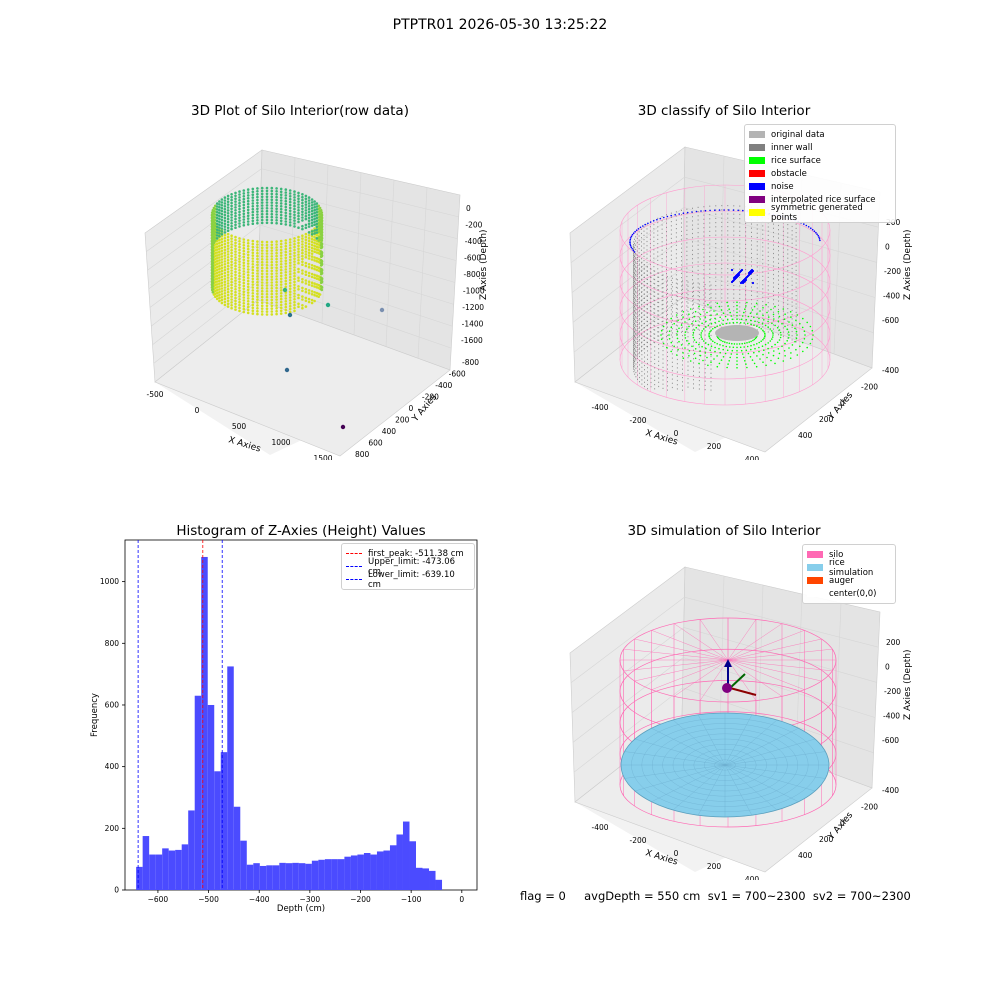 This screenshot has height=1000, width=1000. Describe the element at coordinates (354, 553) in the screenshot. I see `histogram-legend-swatch` at that location.